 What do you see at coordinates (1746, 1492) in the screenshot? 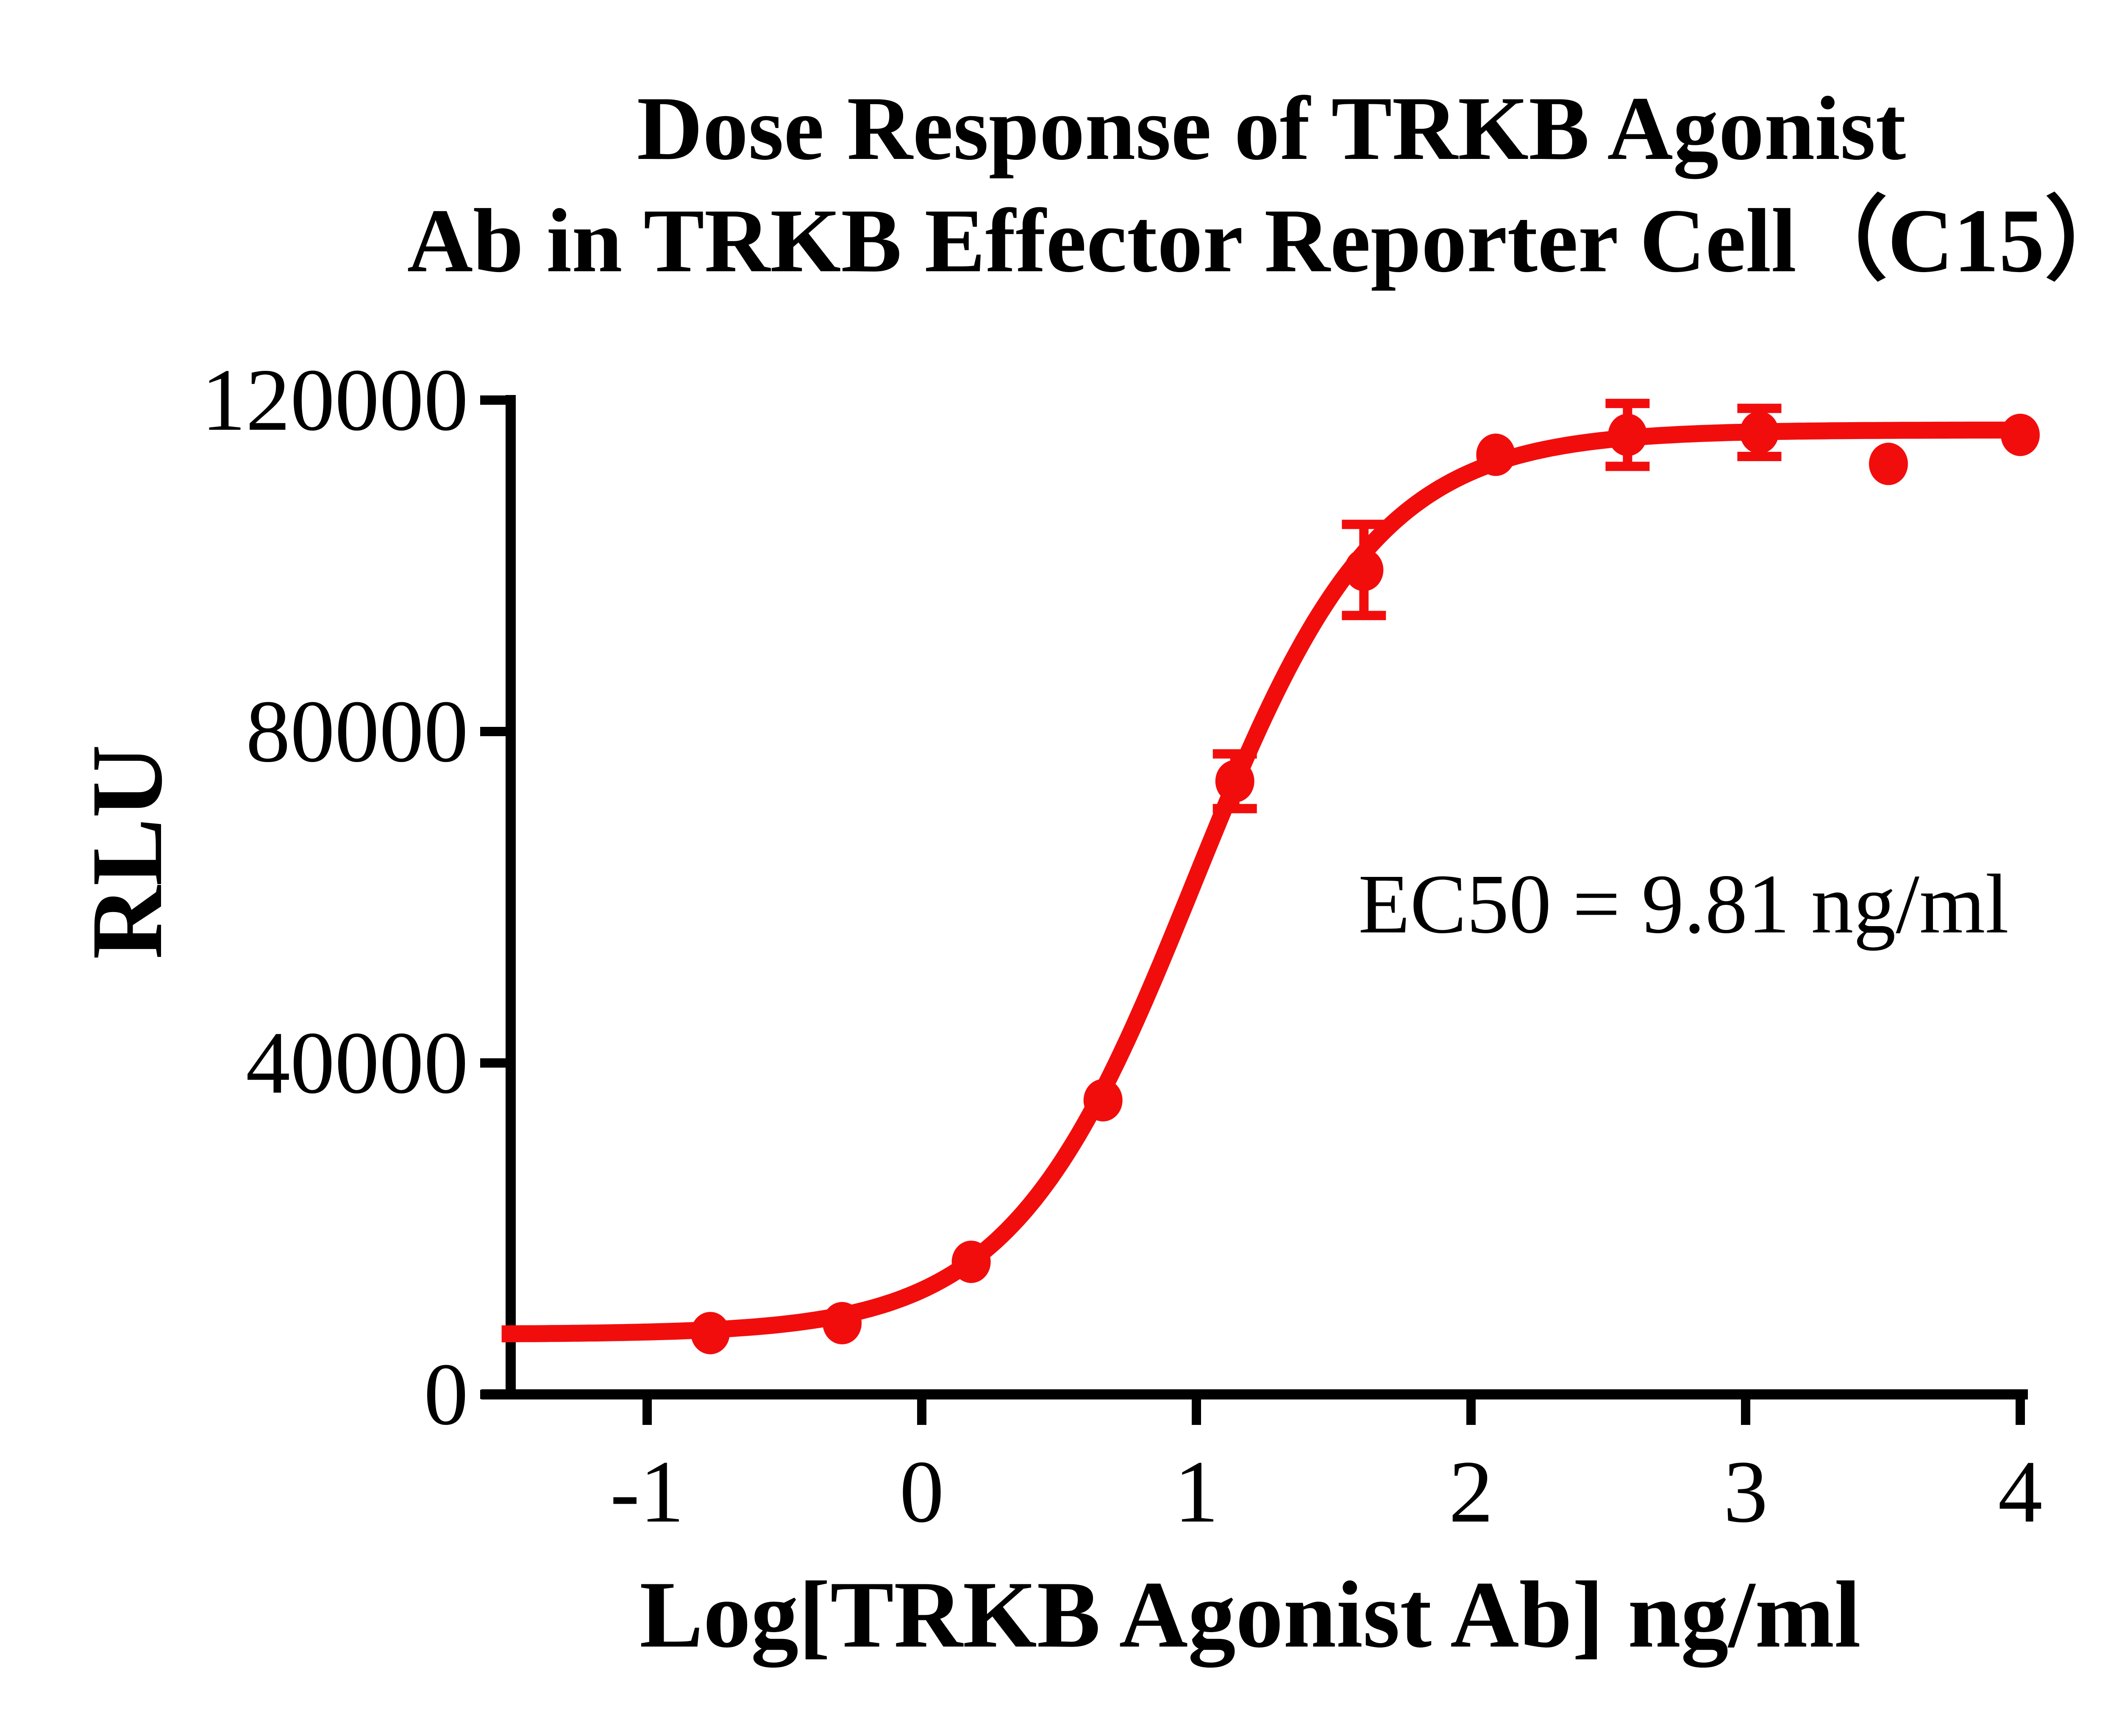
I see `x-tick-label: 3` at bounding box center [1746, 1492].